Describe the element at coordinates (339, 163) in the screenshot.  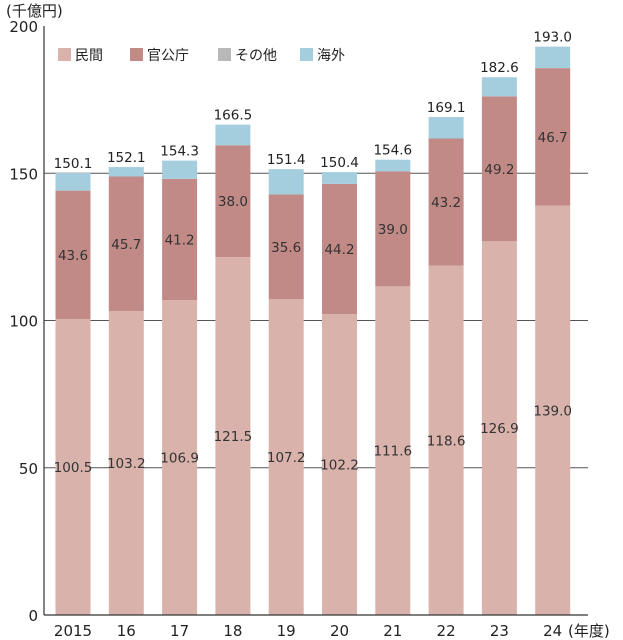
I see `total-label: 150.4` at that location.